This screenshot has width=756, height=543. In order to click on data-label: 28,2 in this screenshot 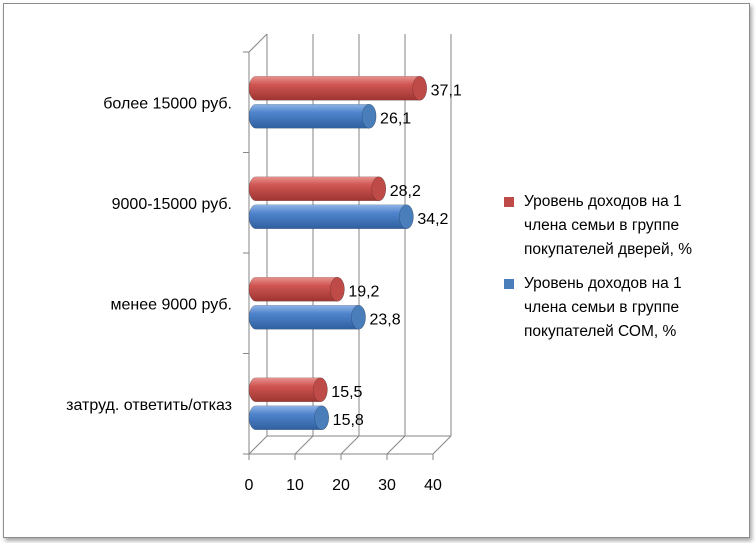, I will do `click(405, 191)`.